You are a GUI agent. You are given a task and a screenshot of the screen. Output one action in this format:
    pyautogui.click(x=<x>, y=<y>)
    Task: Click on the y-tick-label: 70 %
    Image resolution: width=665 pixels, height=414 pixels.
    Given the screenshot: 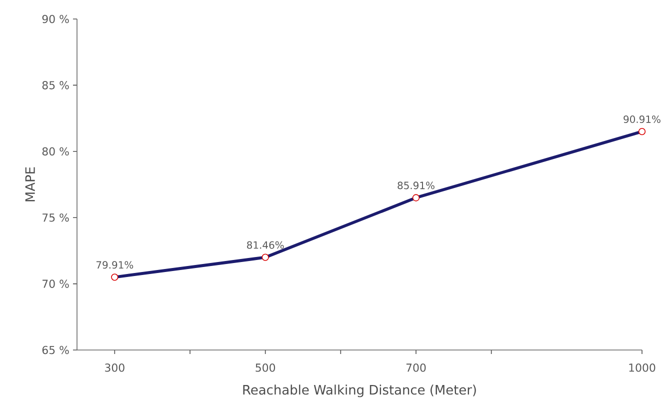 What is the action you would take?
    pyautogui.click(x=55, y=284)
    